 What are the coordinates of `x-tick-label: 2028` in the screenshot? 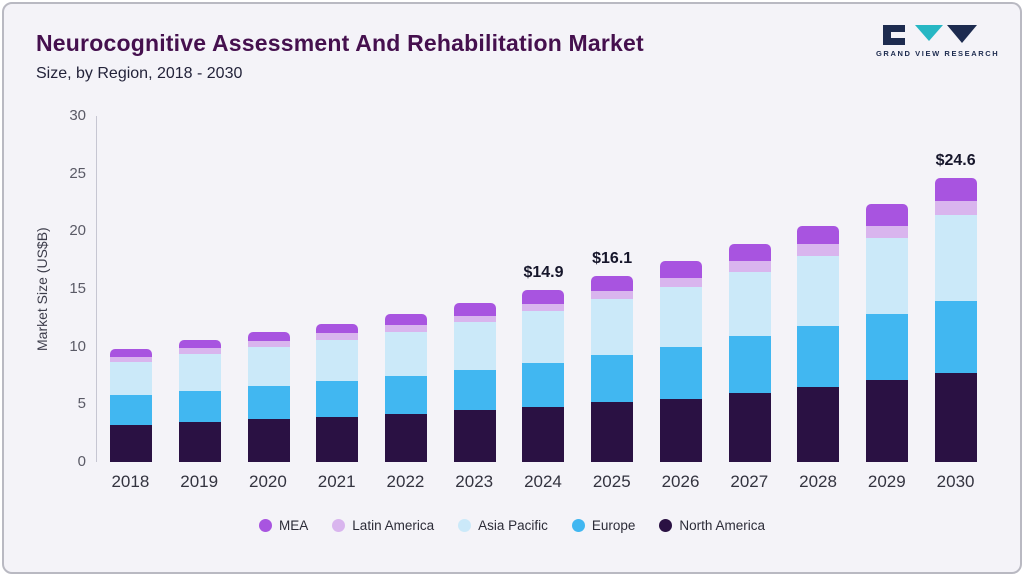 It's located at (818, 481).